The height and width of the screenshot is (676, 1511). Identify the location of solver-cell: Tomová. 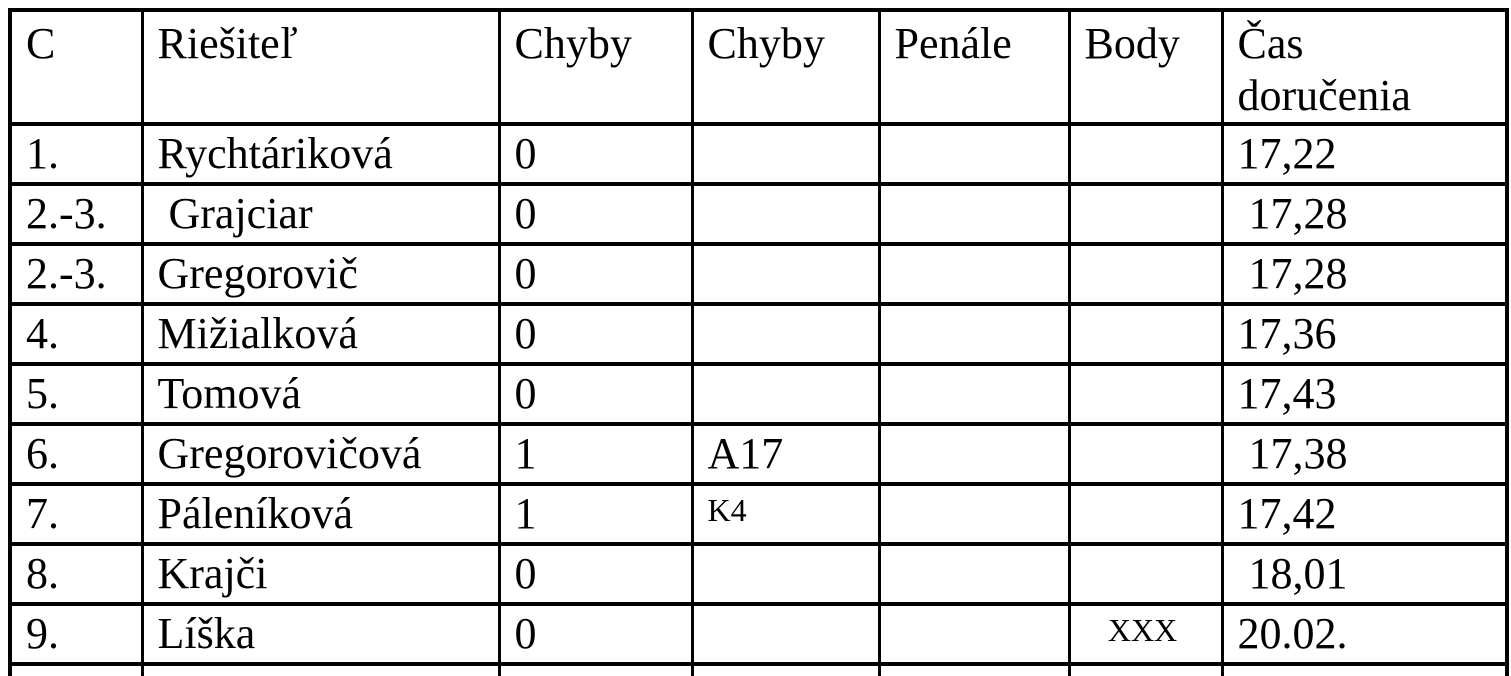
(320, 394).